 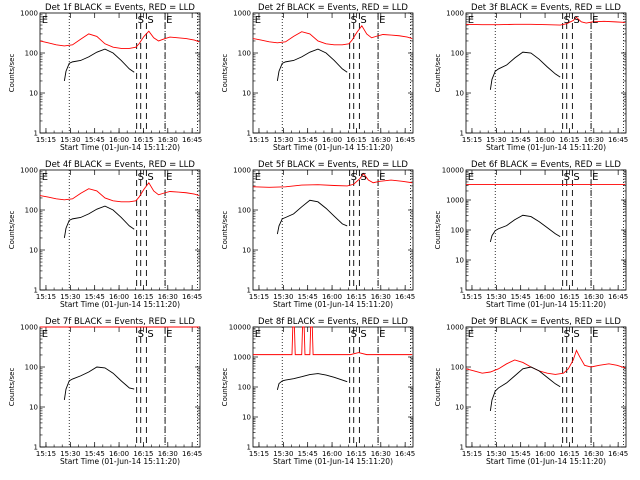 What do you see at coordinates (546, 165) in the screenshot?
I see `panel-title: Det 6f BLACK = Events, RED = LLD` at bounding box center [546, 165].